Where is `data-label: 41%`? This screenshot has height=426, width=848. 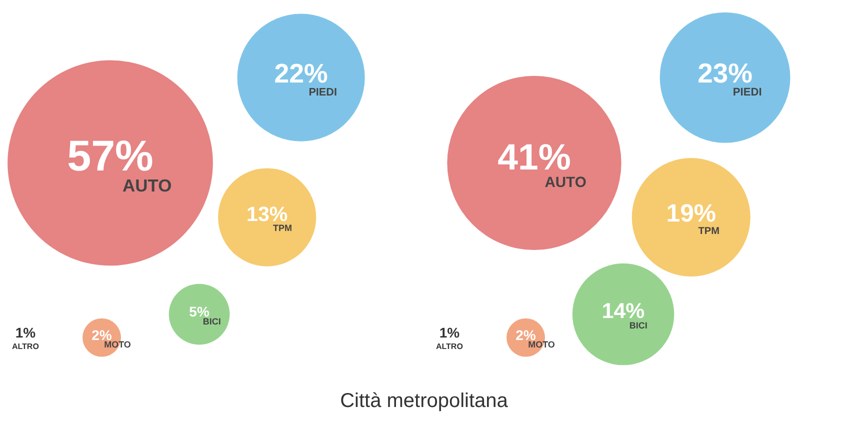
data-label: 41% is located at coordinates (534, 157).